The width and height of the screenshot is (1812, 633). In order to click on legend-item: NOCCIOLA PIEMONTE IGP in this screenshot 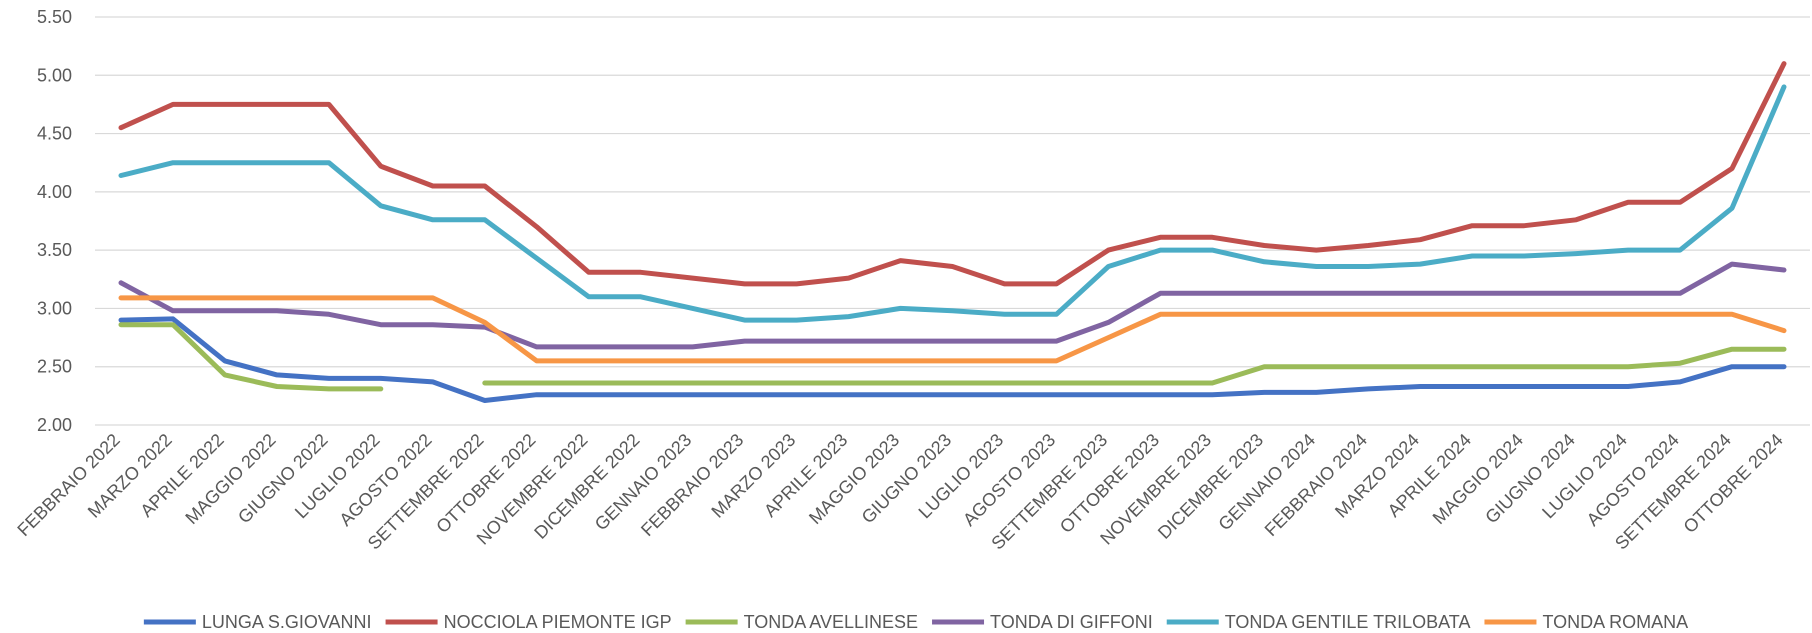, I will do `click(528, 622)`.